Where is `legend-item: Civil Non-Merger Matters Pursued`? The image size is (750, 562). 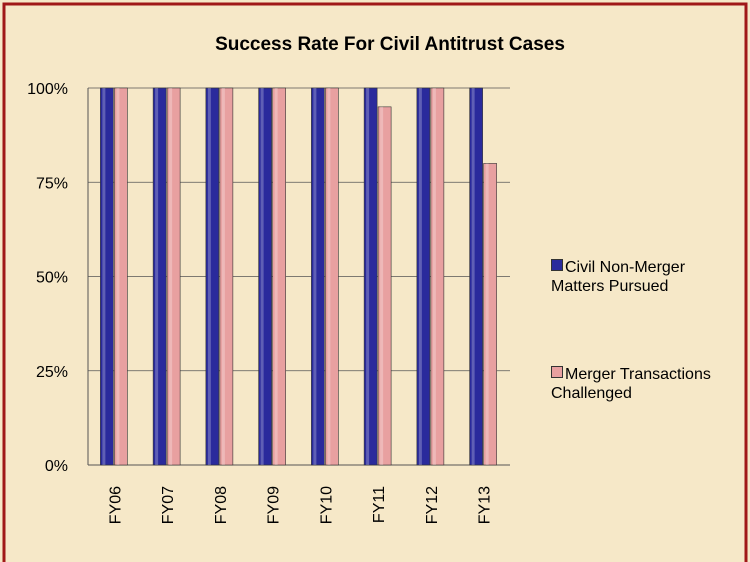
legend-item: Civil Non-Merger Matters Pursued is located at coordinates (636, 277).